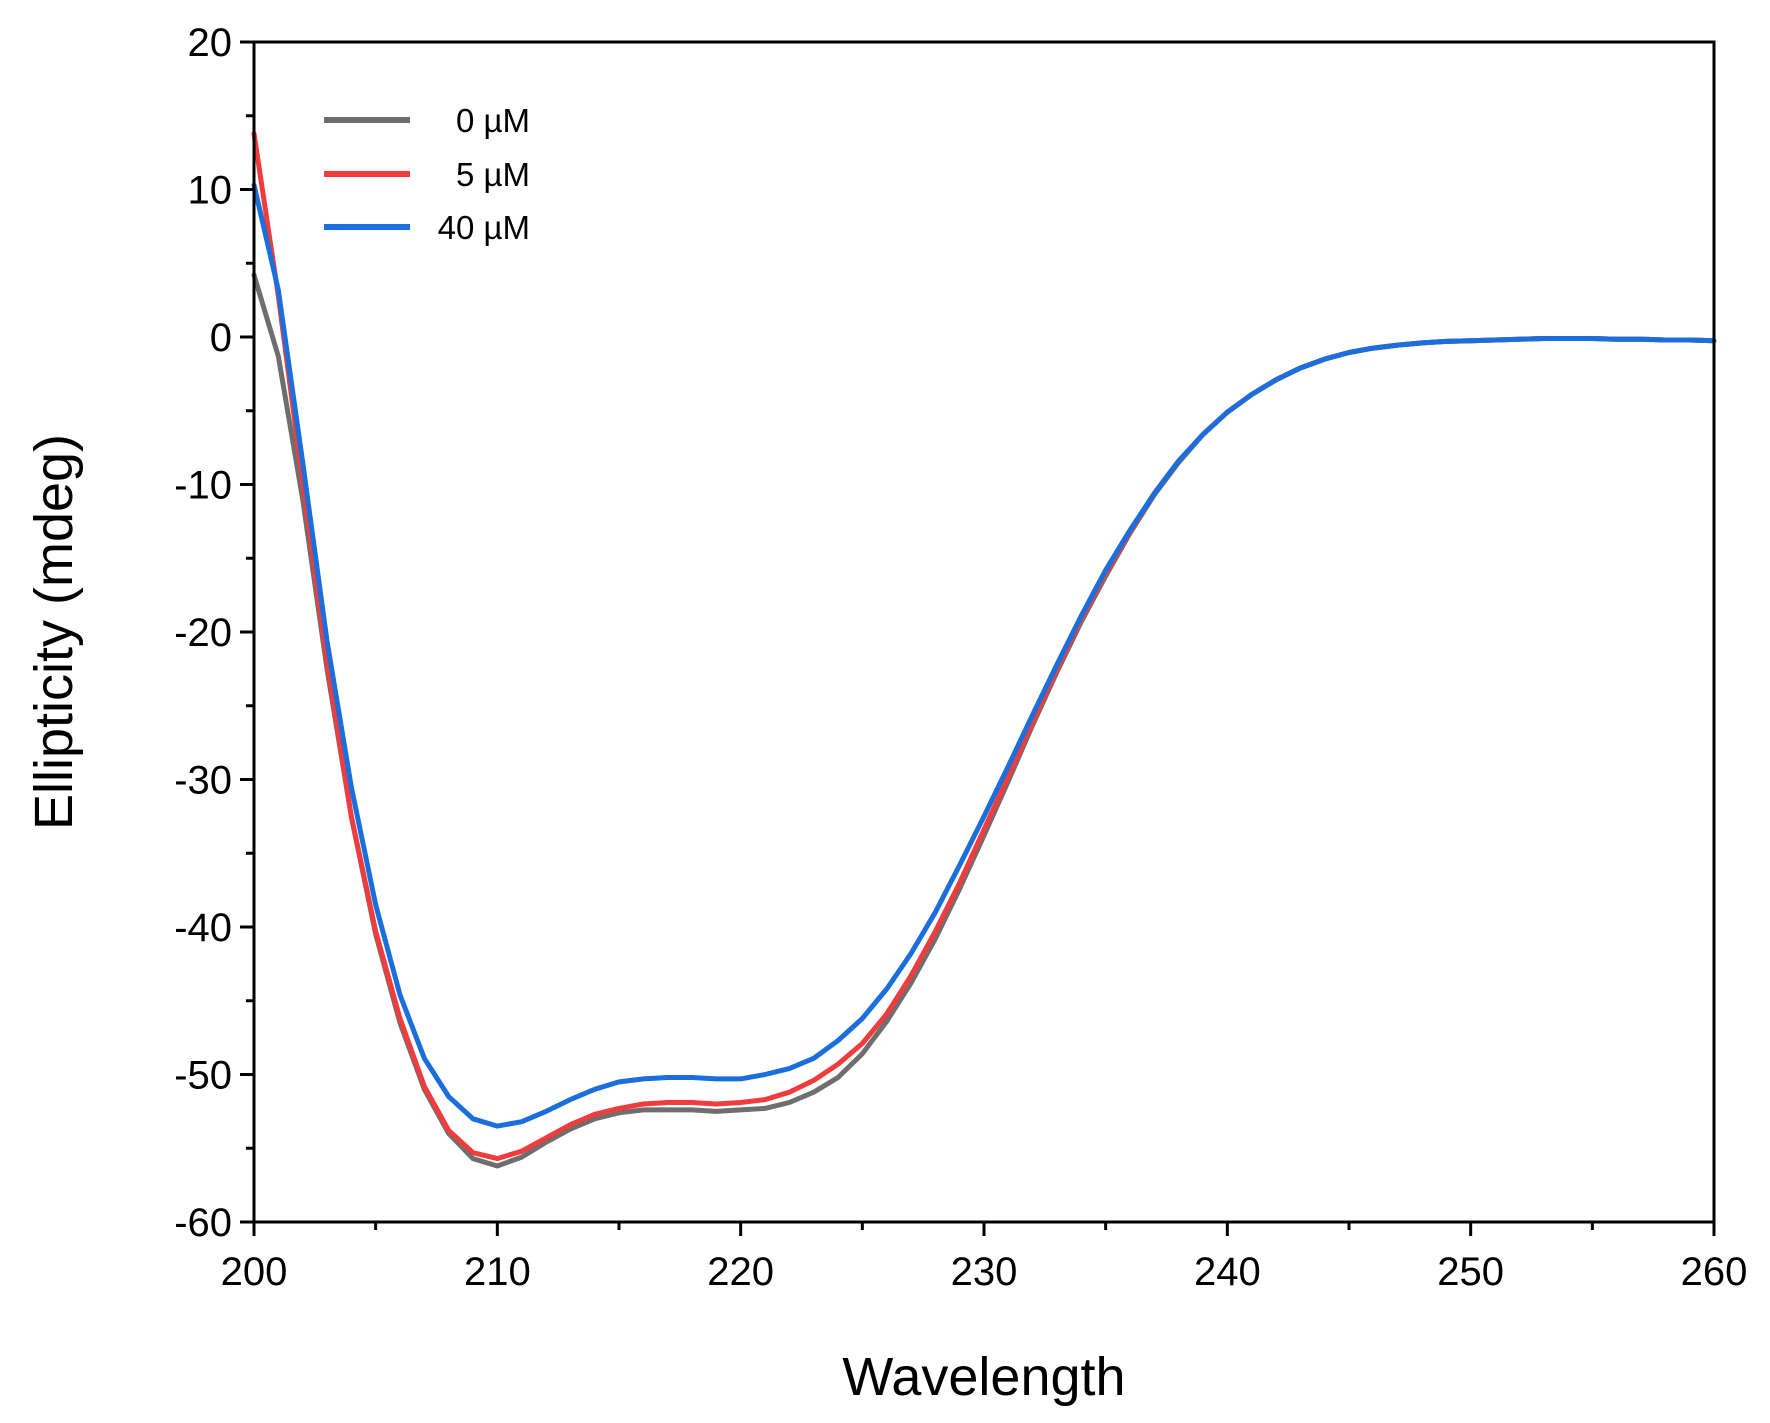 The width and height of the screenshot is (1770, 1423). What do you see at coordinates (203, 633) in the screenshot?
I see `y-tick-label: -20` at bounding box center [203, 633].